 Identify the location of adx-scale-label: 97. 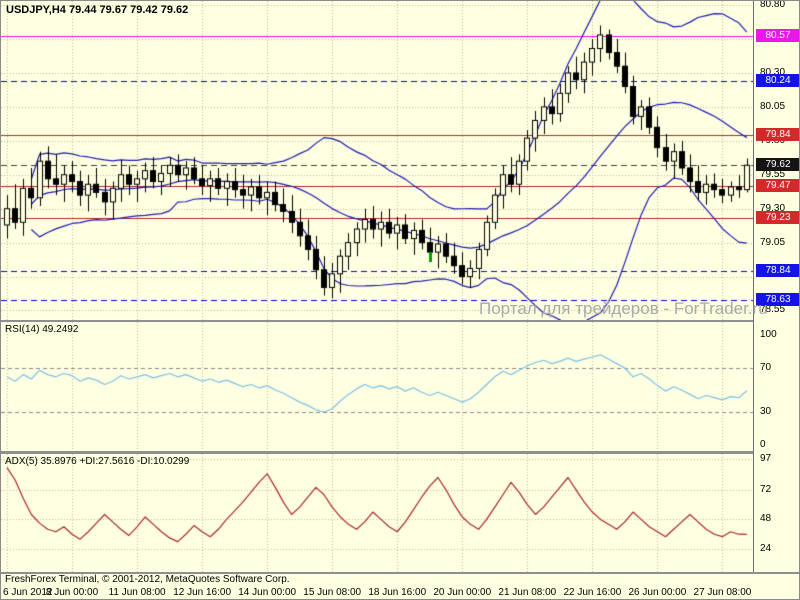
(766, 458).